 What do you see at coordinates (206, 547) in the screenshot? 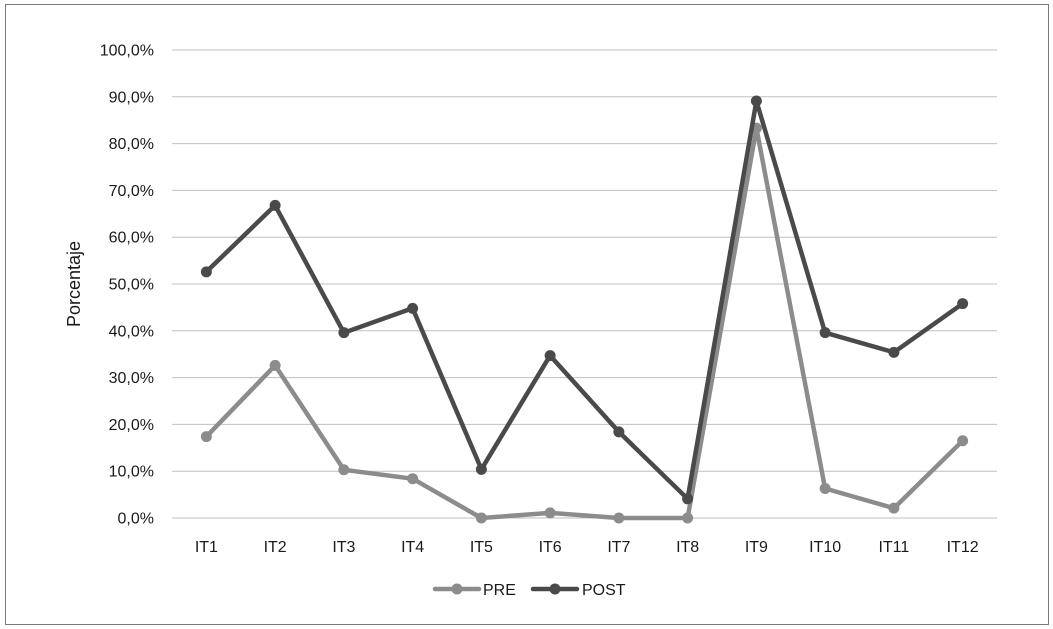
I see `x-tick-label: IT1` at bounding box center [206, 547].